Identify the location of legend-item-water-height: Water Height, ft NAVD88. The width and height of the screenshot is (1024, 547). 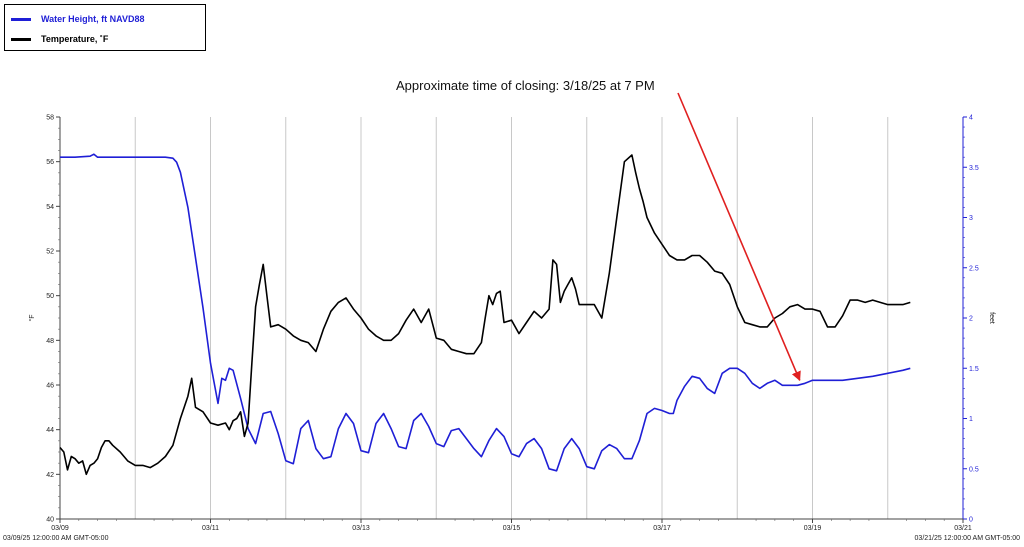
(78, 19).